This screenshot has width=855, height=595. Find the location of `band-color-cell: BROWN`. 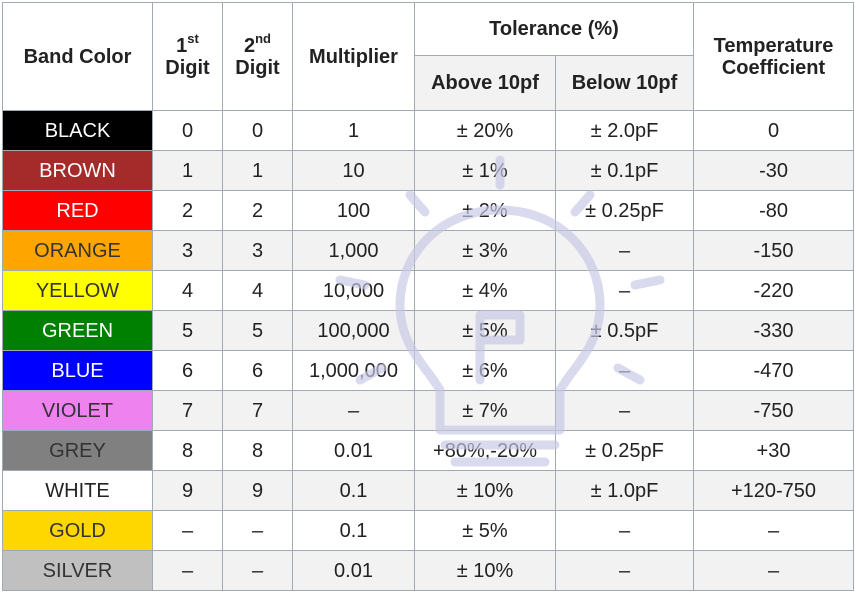

band-color-cell: BROWN is located at coordinates (77, 170).